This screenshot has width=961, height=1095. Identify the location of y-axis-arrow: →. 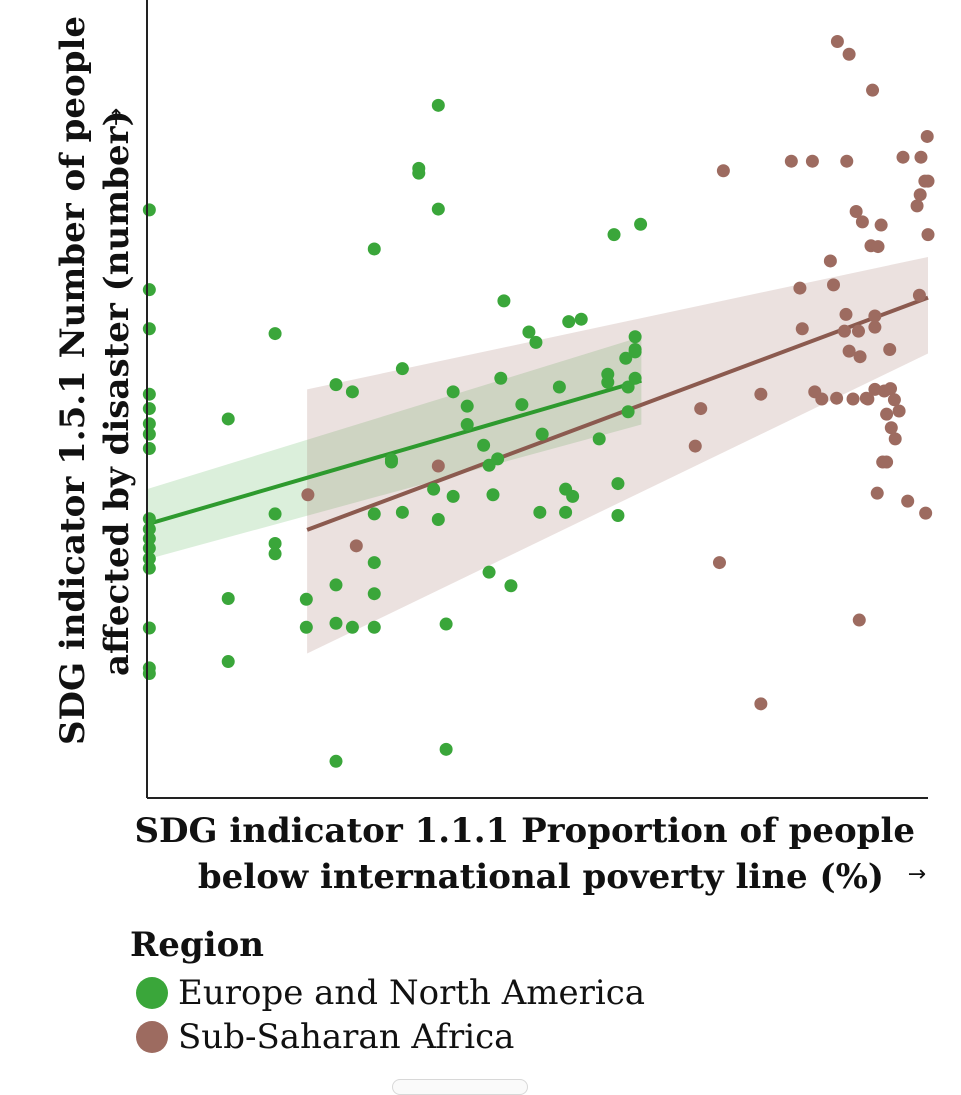
(116, 117).